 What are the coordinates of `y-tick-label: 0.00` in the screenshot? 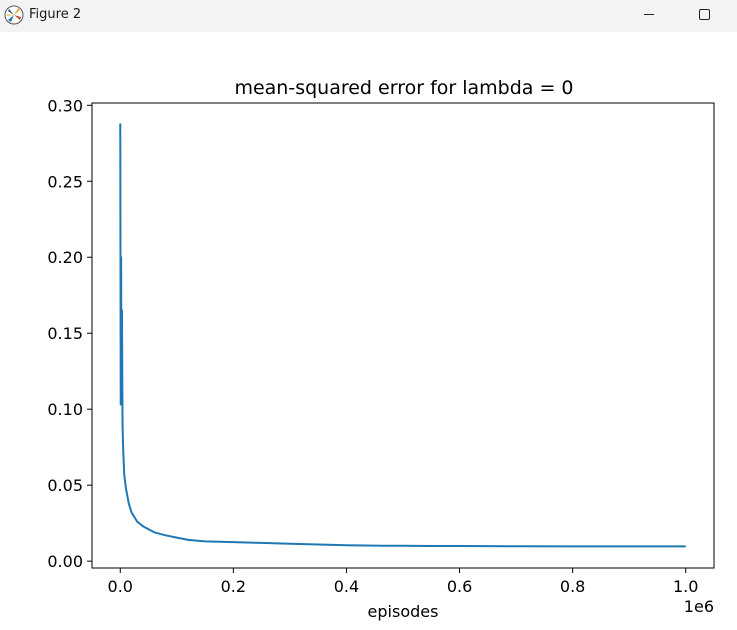 It's located at (65, 561).